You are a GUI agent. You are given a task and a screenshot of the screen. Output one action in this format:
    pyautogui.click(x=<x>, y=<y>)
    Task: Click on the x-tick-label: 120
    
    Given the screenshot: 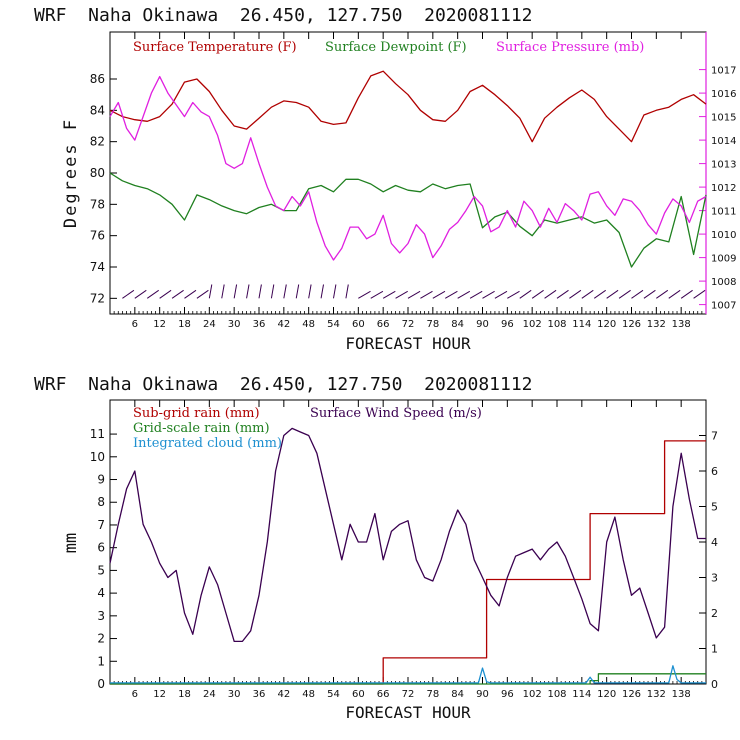 What is the action you would take?
    pyautogui.click(x=606, y=324)
    